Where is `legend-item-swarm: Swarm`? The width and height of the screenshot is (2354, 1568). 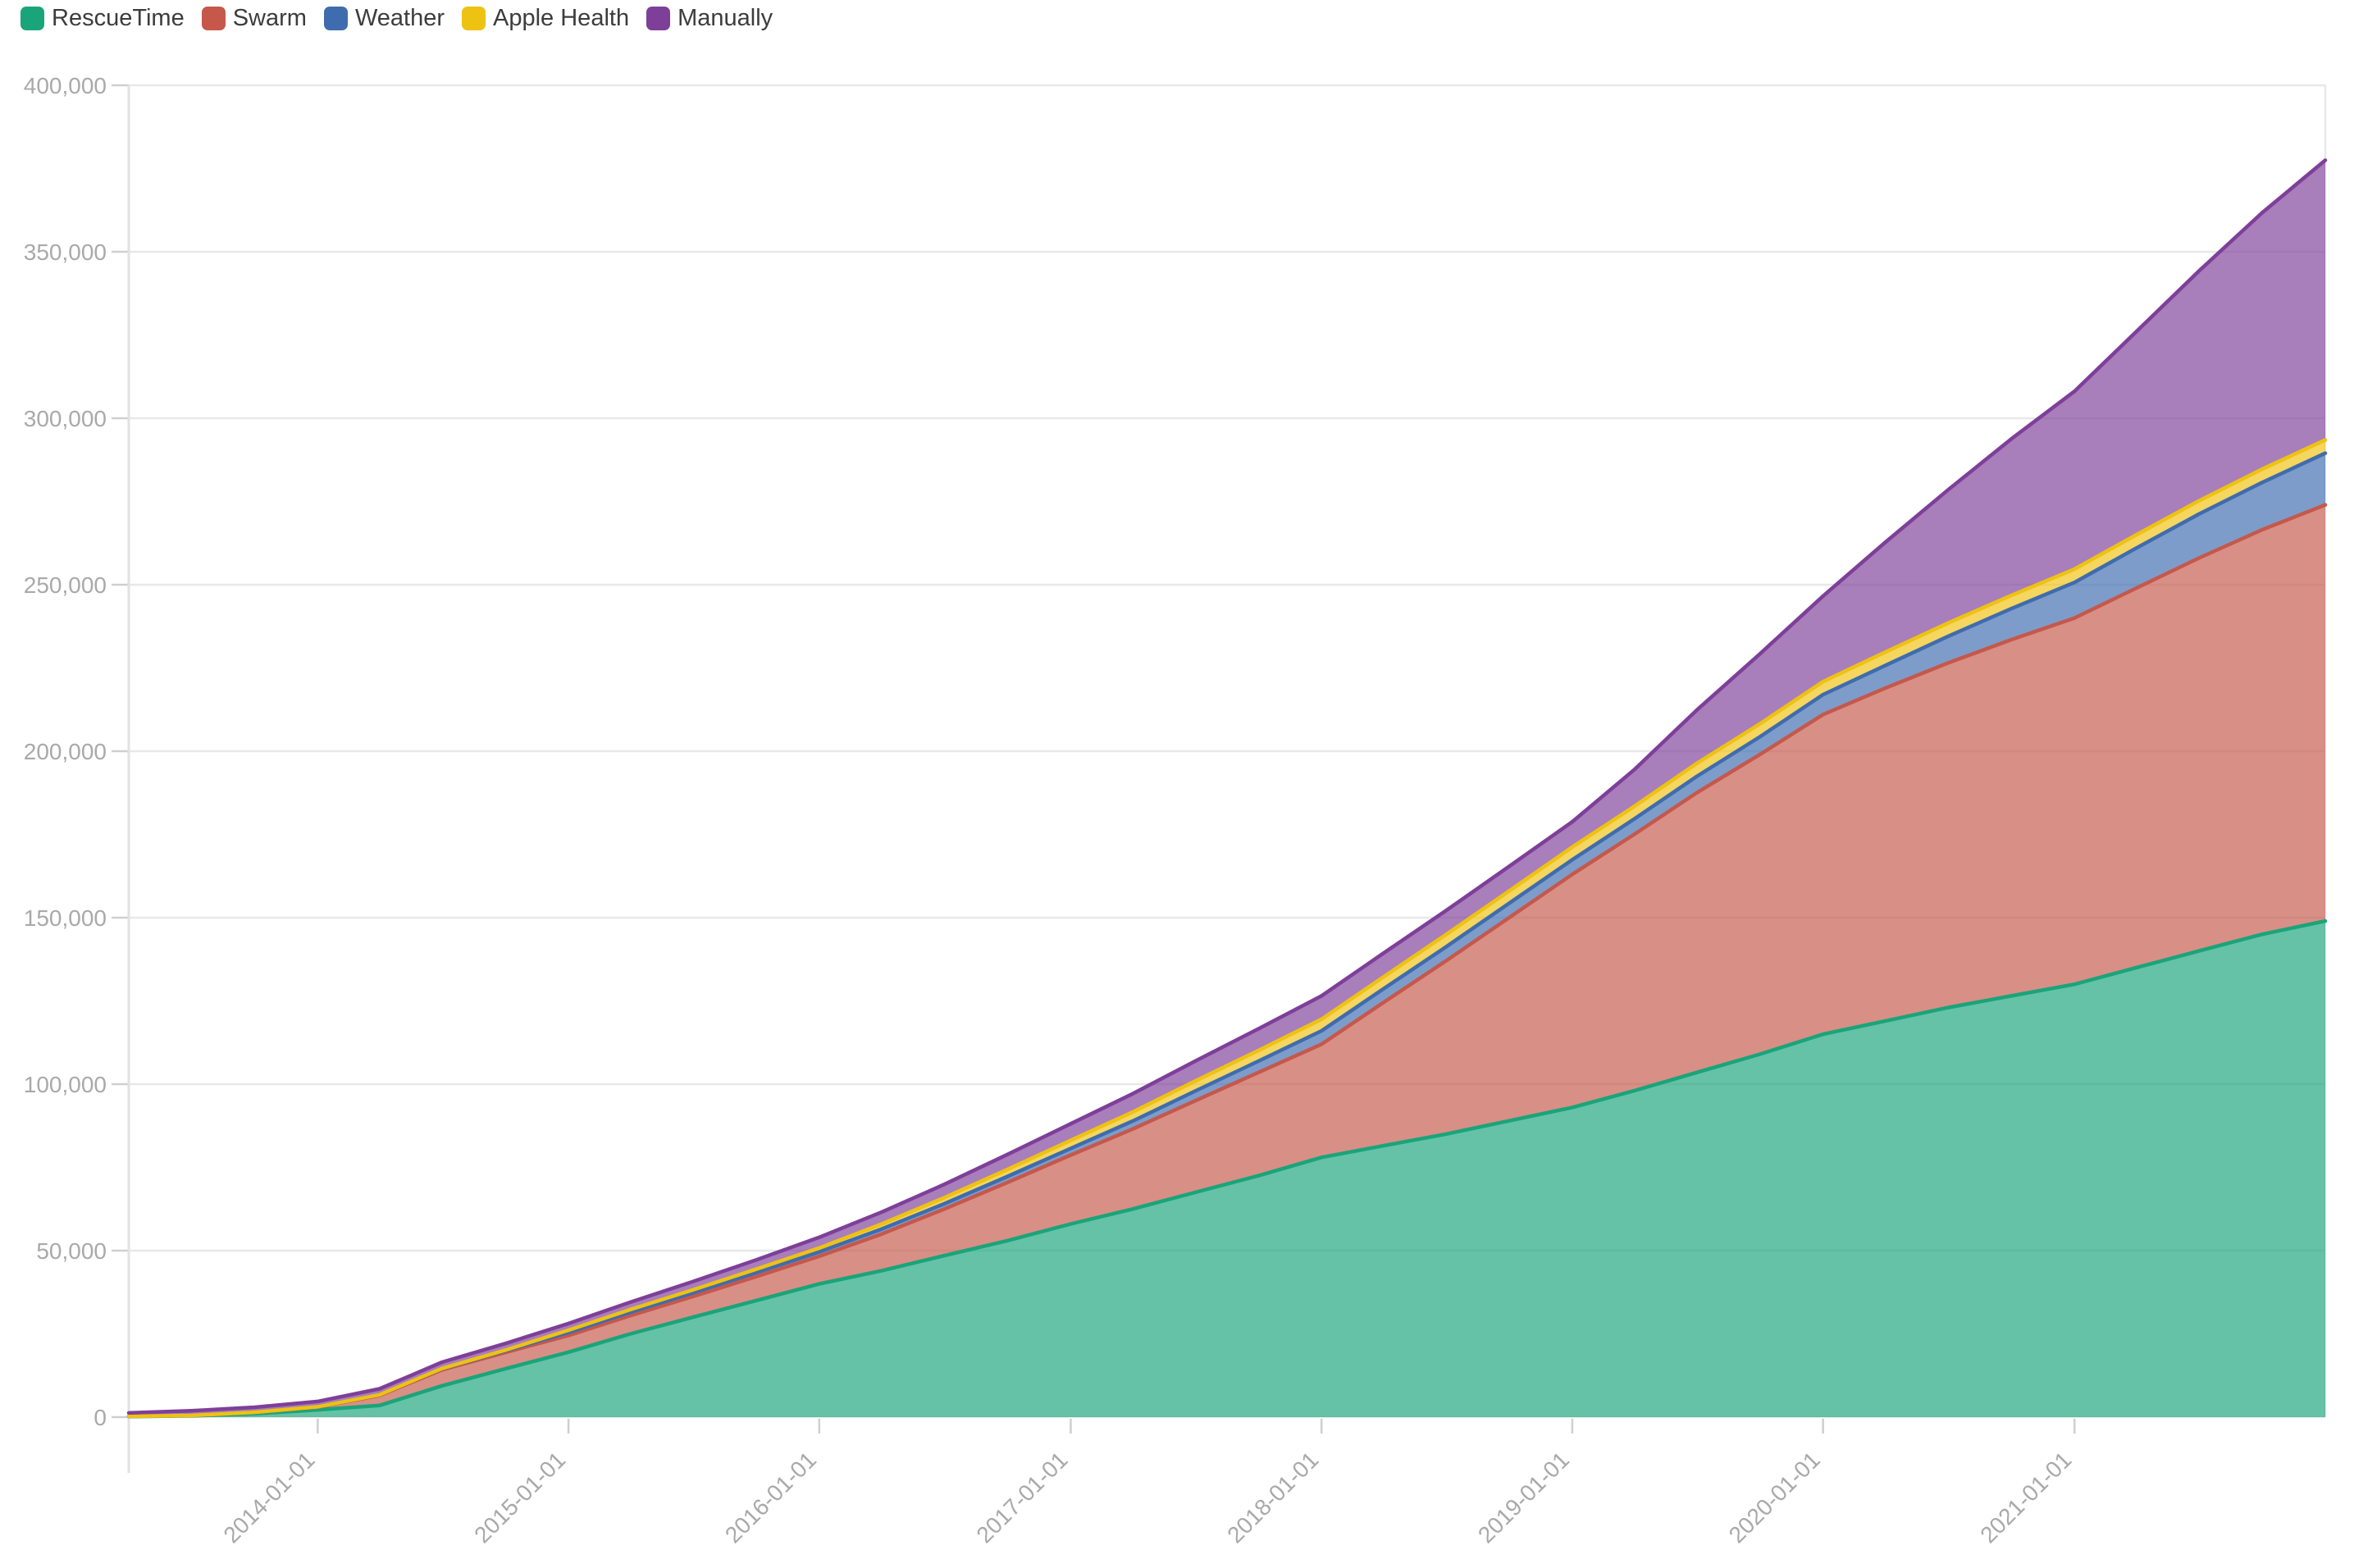
legend-item-swarm: Swarm is located at coordinates (254, 18).